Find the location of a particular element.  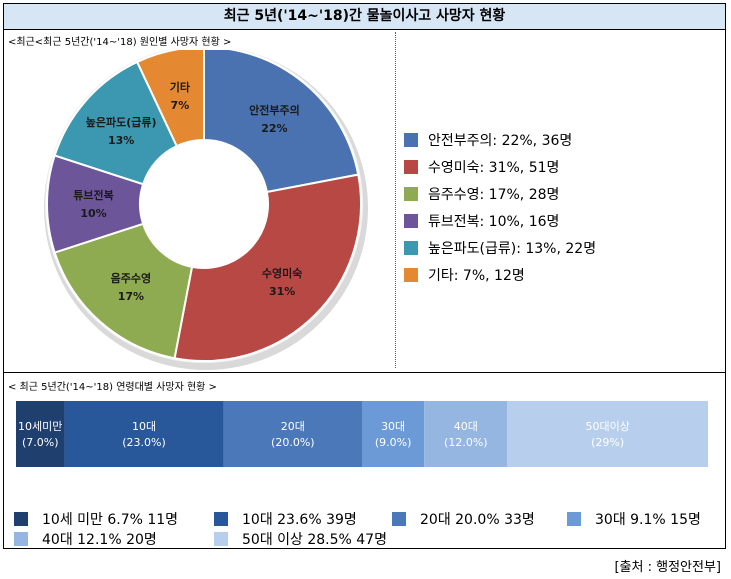

pie-legend-item: 기타: 7%, 12명 is located at coordinates (500, 274).